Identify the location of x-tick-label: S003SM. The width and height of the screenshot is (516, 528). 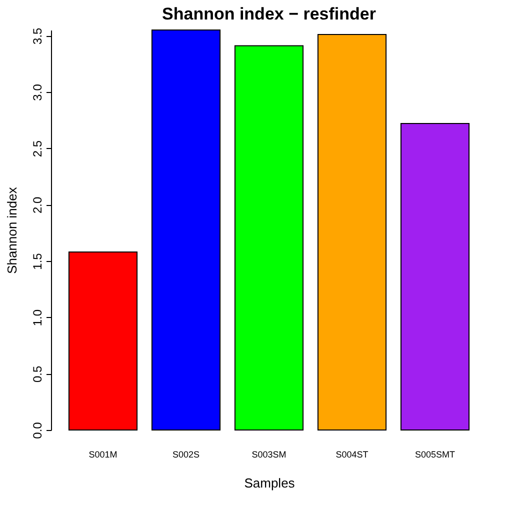
(269, 455).